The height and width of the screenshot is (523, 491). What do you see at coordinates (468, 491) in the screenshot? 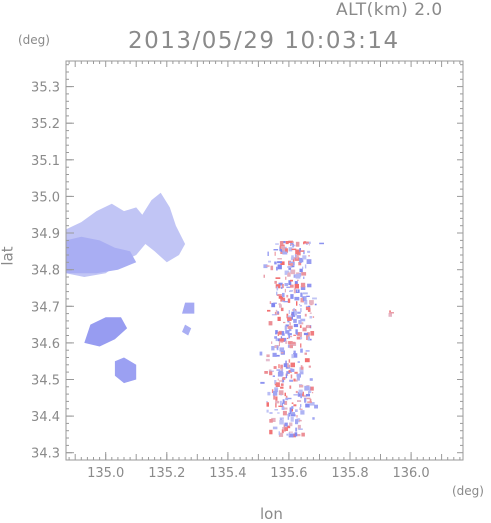
I see `x-axis-unit: (deg)` at bounding box center [468, 491].